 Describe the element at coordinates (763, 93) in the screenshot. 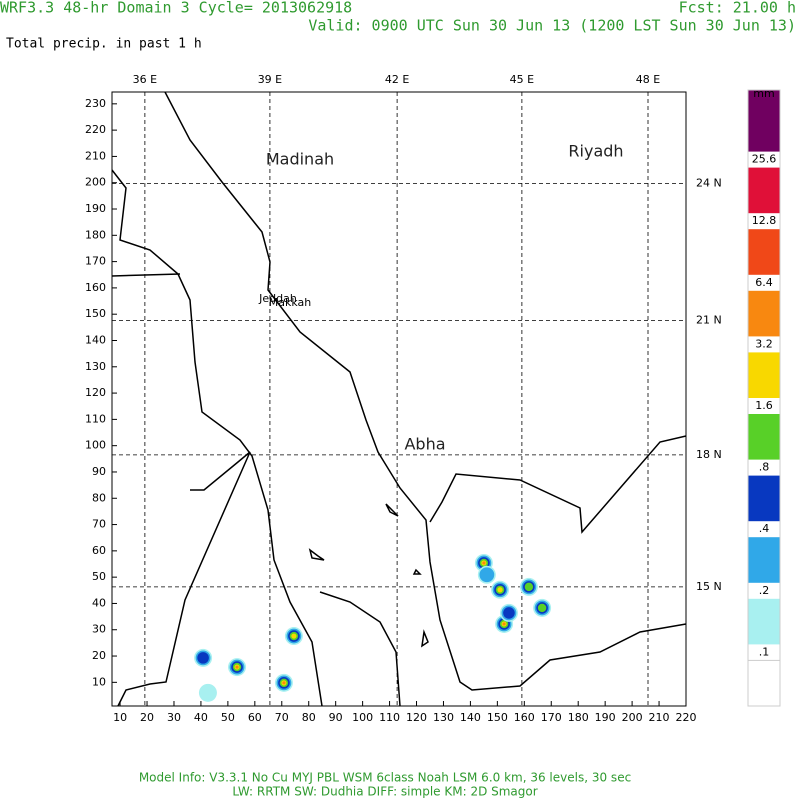

I see `colorbar-unit: mm` at that location.